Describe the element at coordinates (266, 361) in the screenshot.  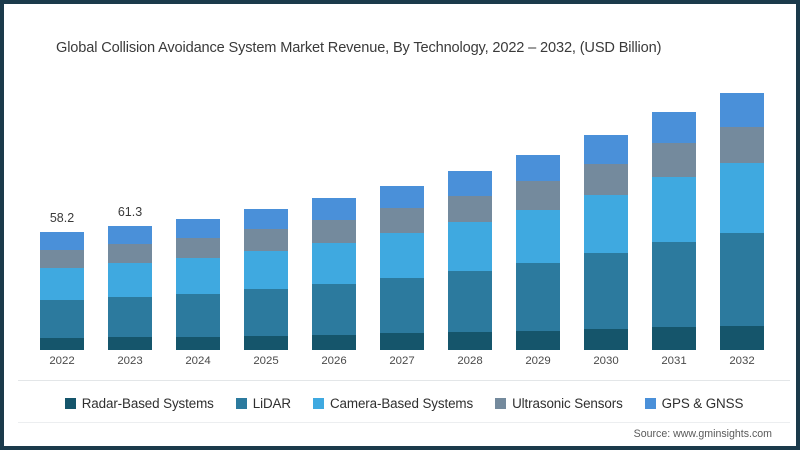
I see `x-axis-tick-2025: 2025` at that location.